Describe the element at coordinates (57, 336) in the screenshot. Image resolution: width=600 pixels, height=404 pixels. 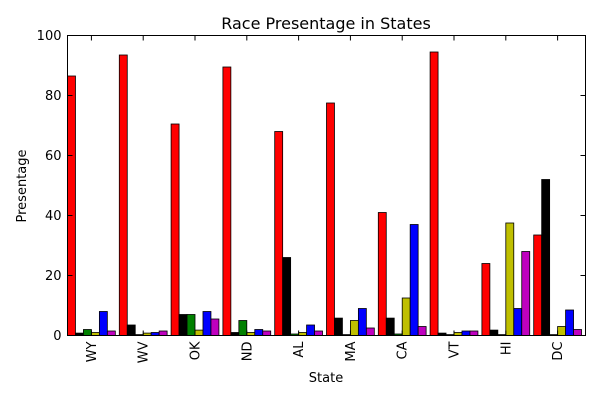
I see `y-tick-label: 0` at that location.